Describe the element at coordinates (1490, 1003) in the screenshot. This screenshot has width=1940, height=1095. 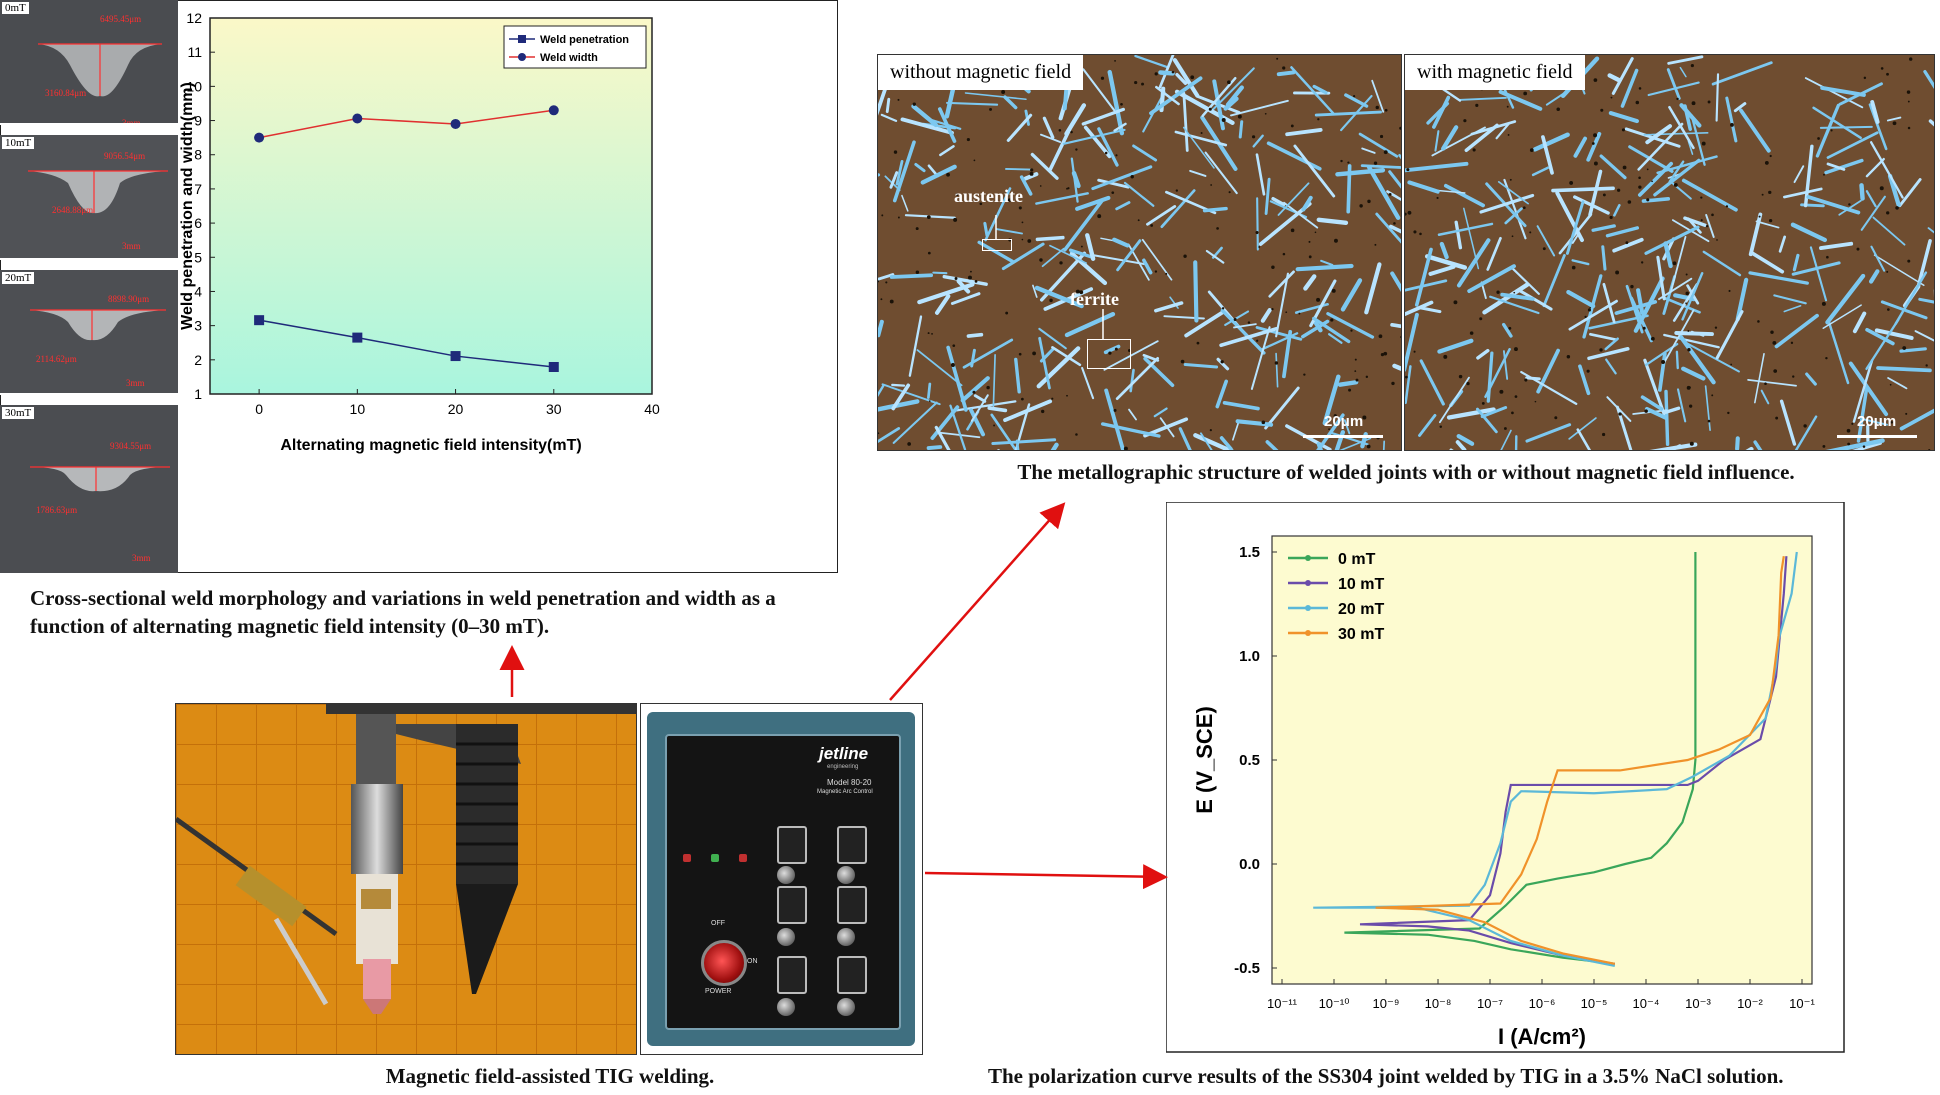
I see `x-tick-label: 10⁻⁷` at that location.